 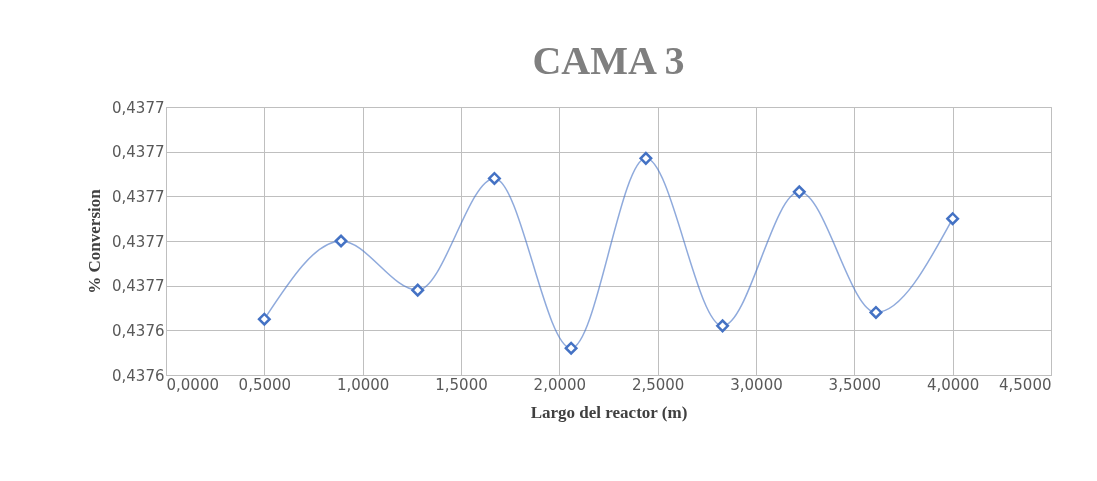 What do you see at coordinates (192, 384) in the screenshot?
I see `x-tick-label: 0,0000` at bounding box center [192, 384].